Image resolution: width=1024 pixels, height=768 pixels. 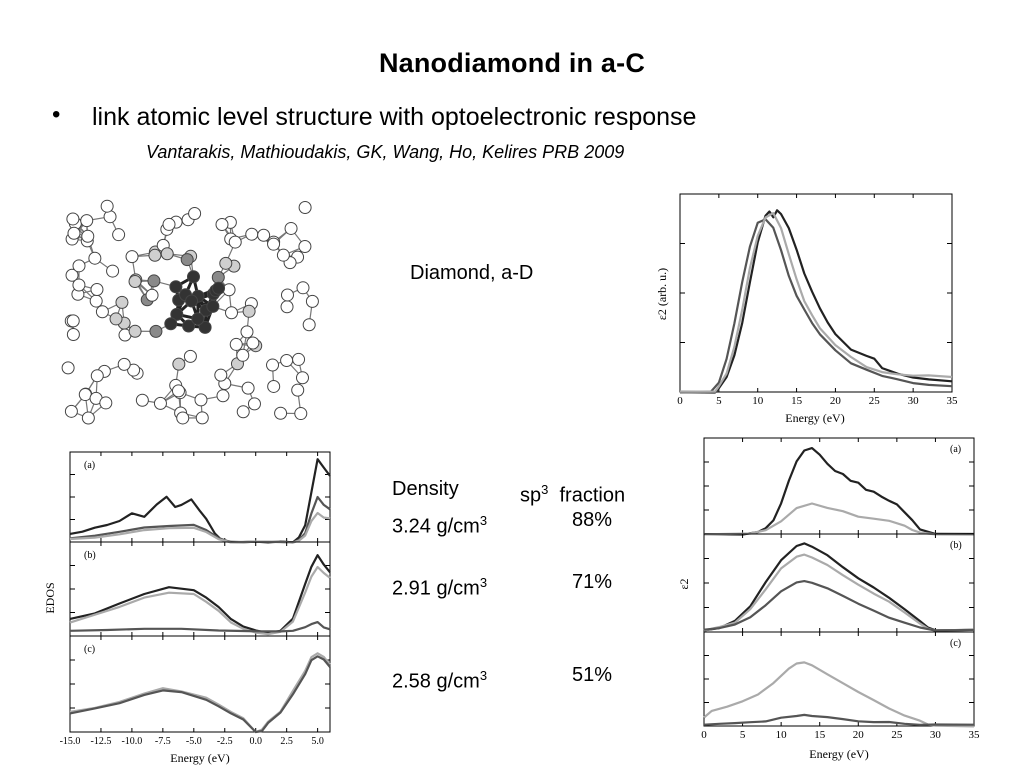 What do you see at coordinates (131, 741) in the screenshot?
I see `x-tick-label: -10.0` at bounding box center [131, 741].